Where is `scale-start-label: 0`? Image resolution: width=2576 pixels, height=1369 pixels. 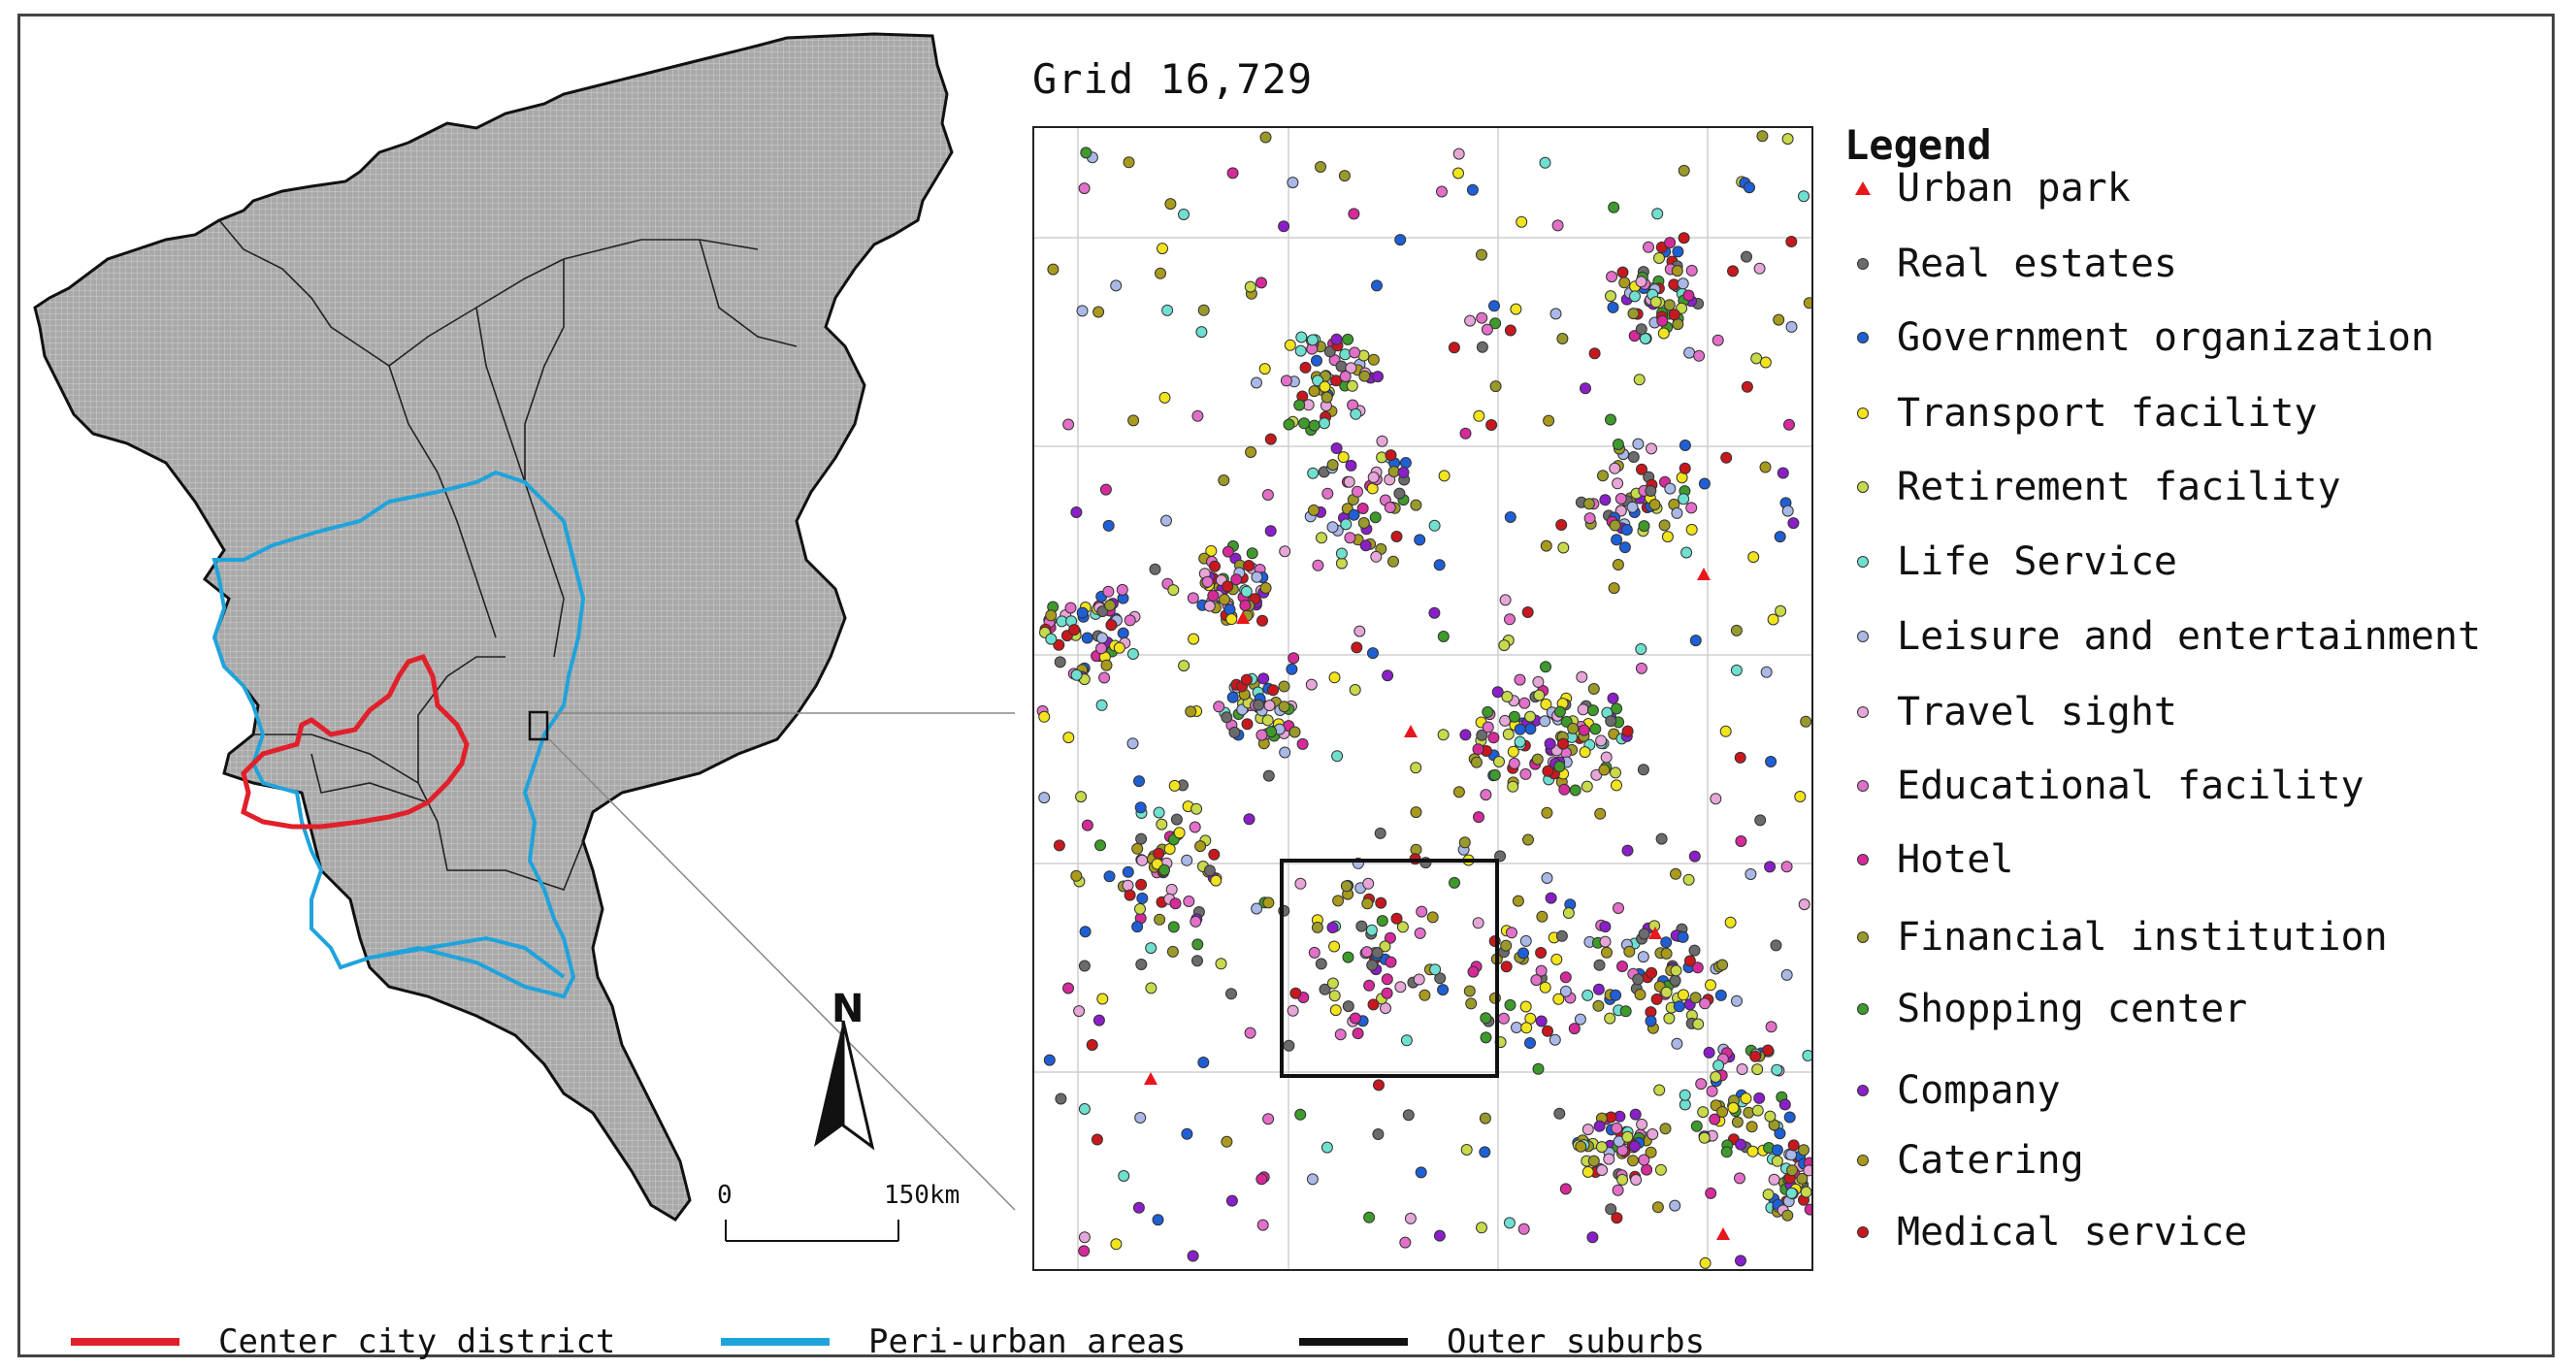
scale-start-label: 0 is located at coordinates (725, 1195).